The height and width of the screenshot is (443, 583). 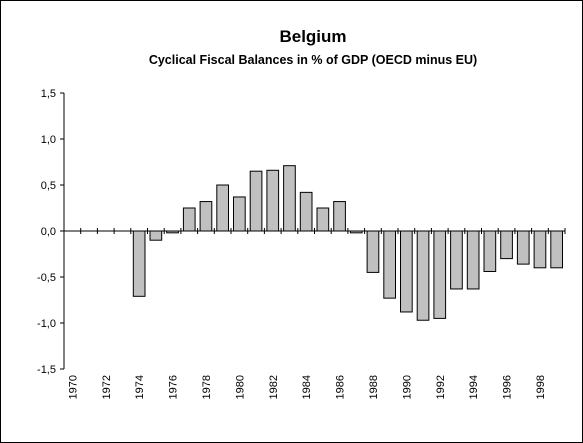 I want to click on chart-title: Belgium, so click(x=312, y=36).